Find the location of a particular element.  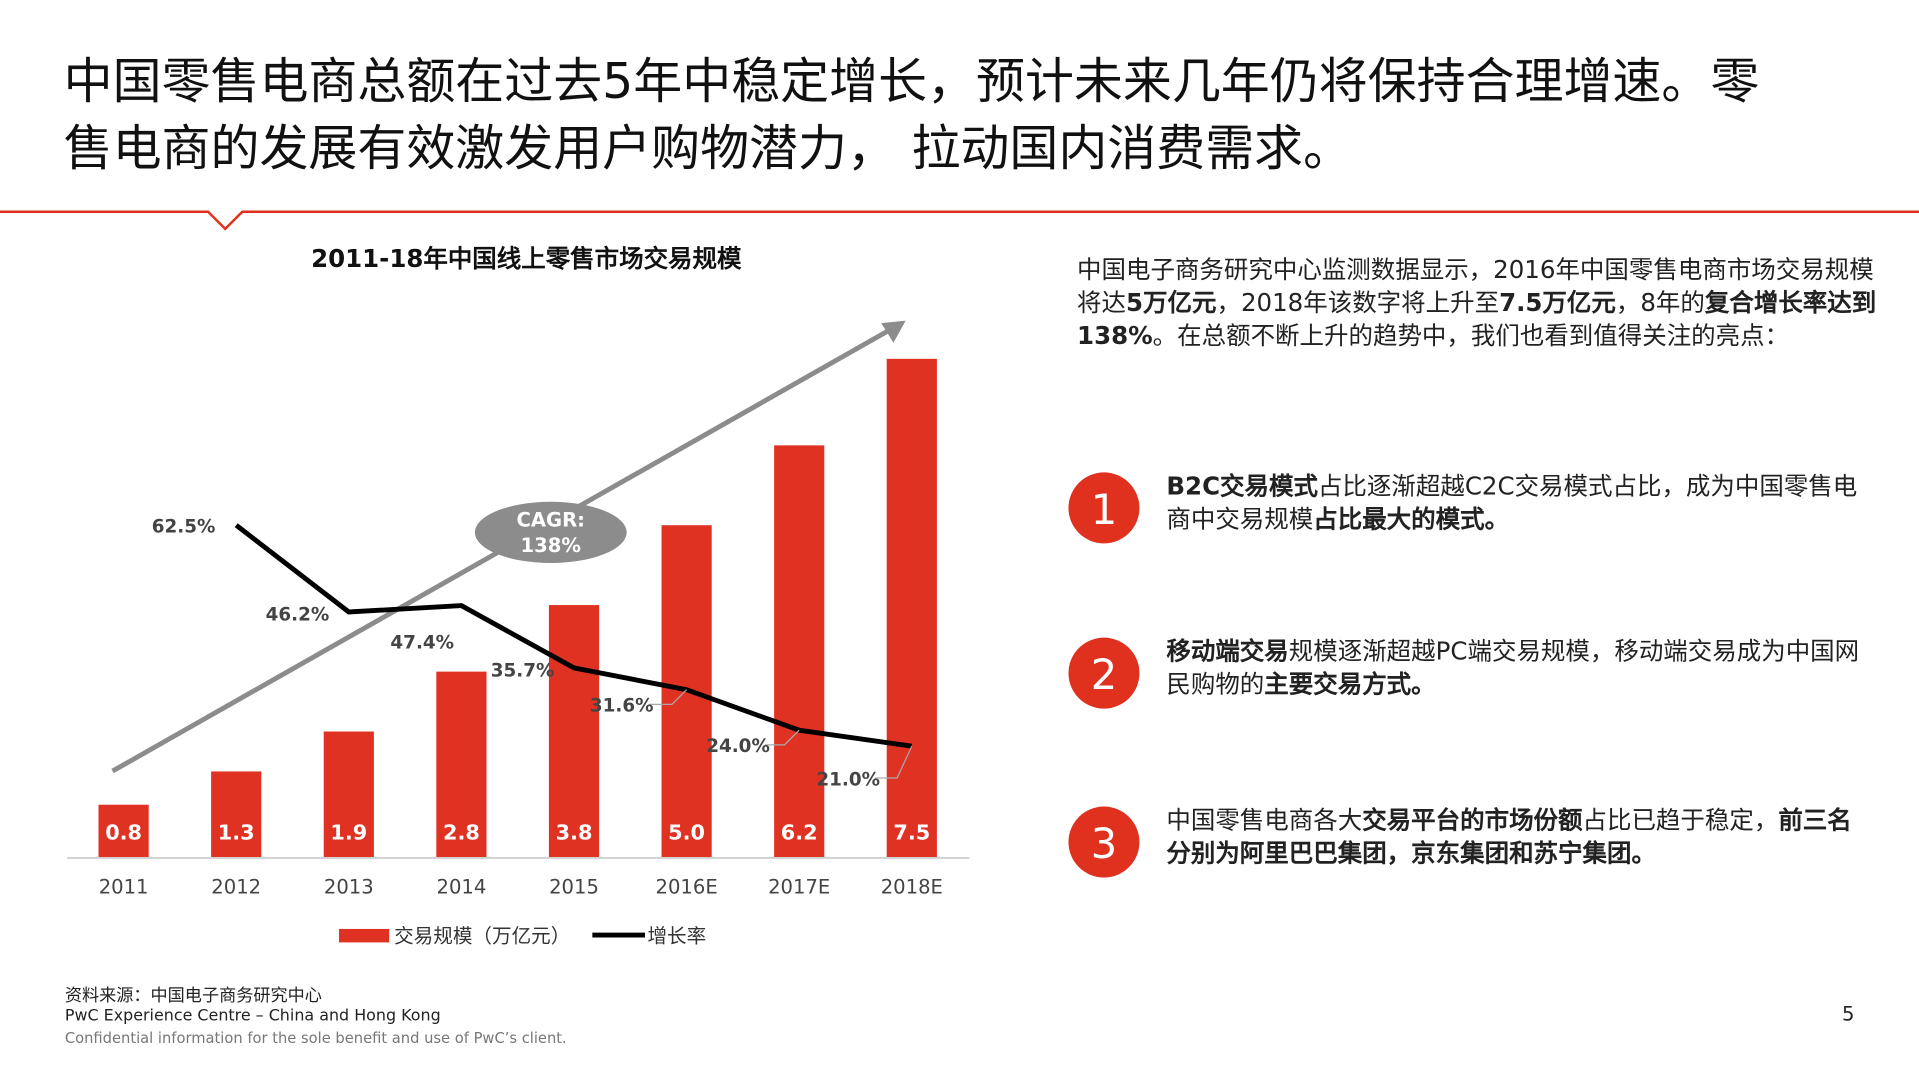

cagr-value: 138% is located at coordinates (551, 545).